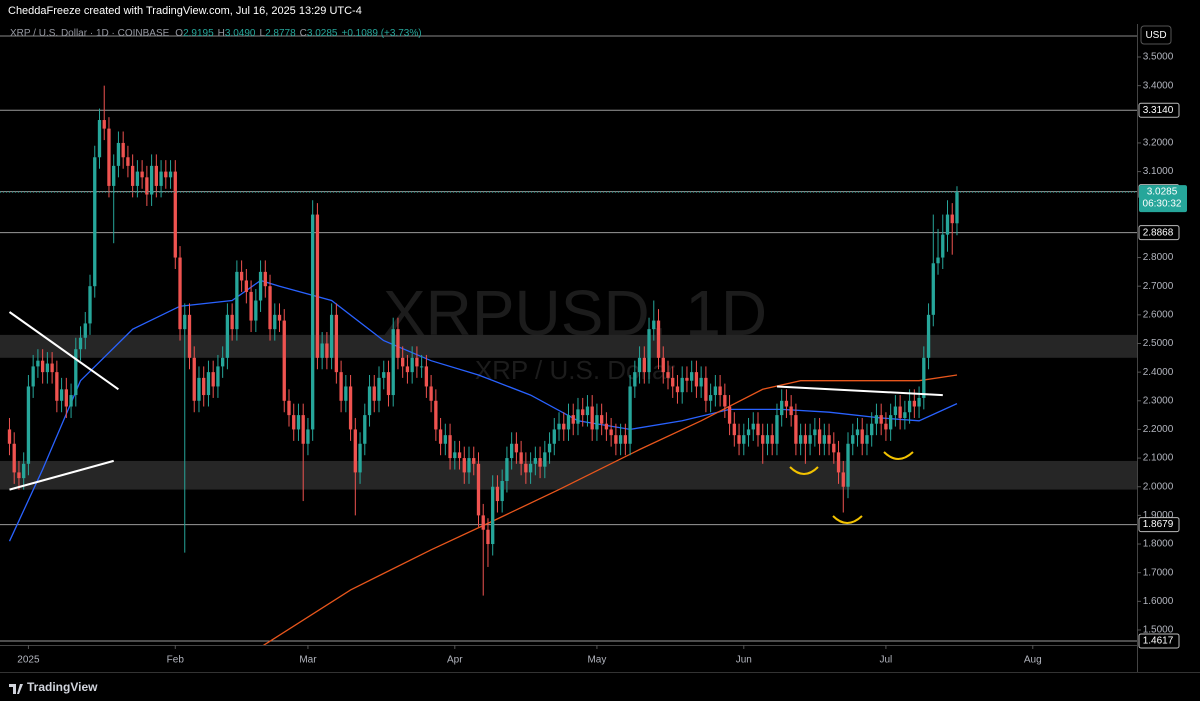  I want to click on currency: USD, so click(1155, 35).